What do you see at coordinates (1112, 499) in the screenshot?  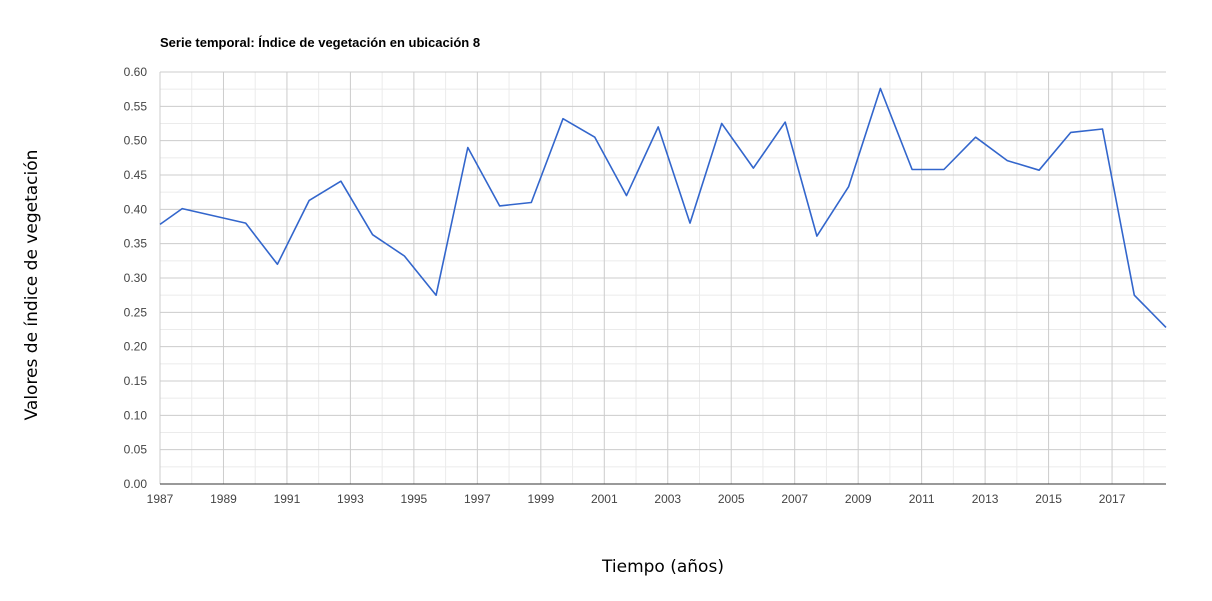 I see `x-tick-label: 2017` at bounding box center [1112, 499].